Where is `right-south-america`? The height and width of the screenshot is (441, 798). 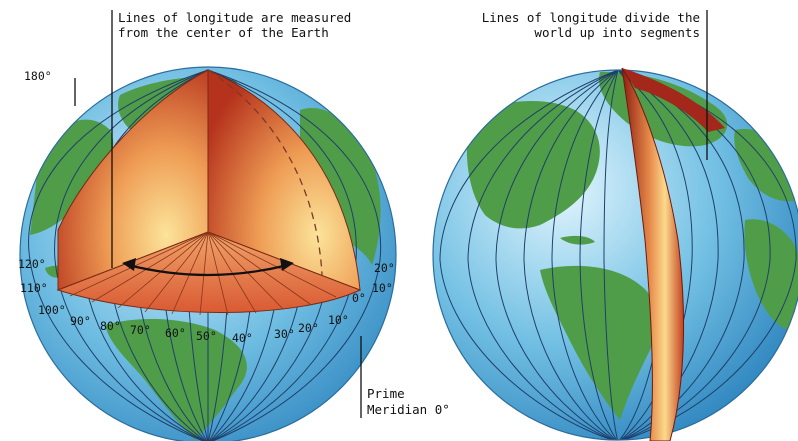
right-south-america is located at coordinates (599, 342).